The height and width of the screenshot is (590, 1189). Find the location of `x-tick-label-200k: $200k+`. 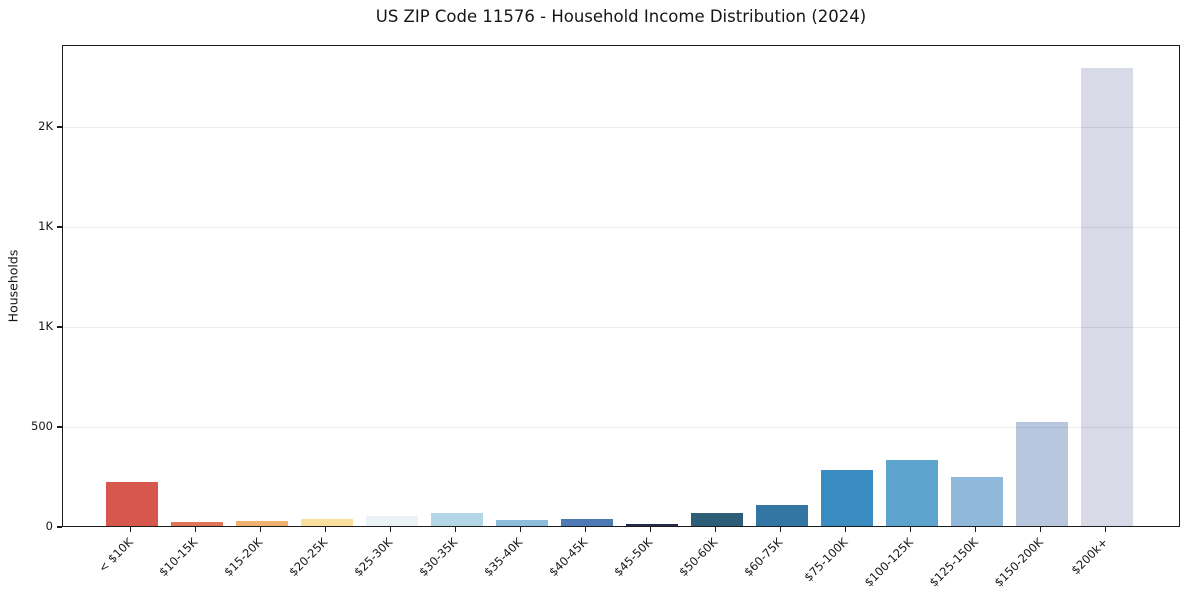

x-tick-label-200k: $200k+ is located at coordinates (1089, 556).